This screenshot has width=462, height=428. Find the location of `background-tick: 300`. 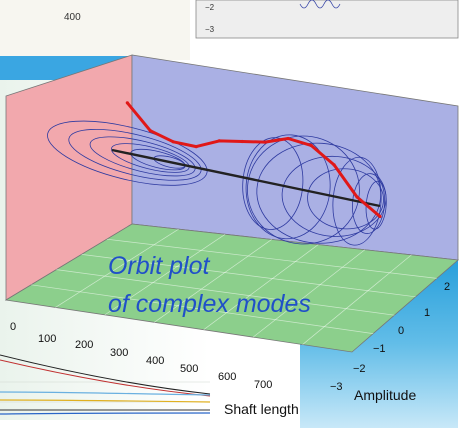

background-tick: 300 is located at coordinates (119, 353).